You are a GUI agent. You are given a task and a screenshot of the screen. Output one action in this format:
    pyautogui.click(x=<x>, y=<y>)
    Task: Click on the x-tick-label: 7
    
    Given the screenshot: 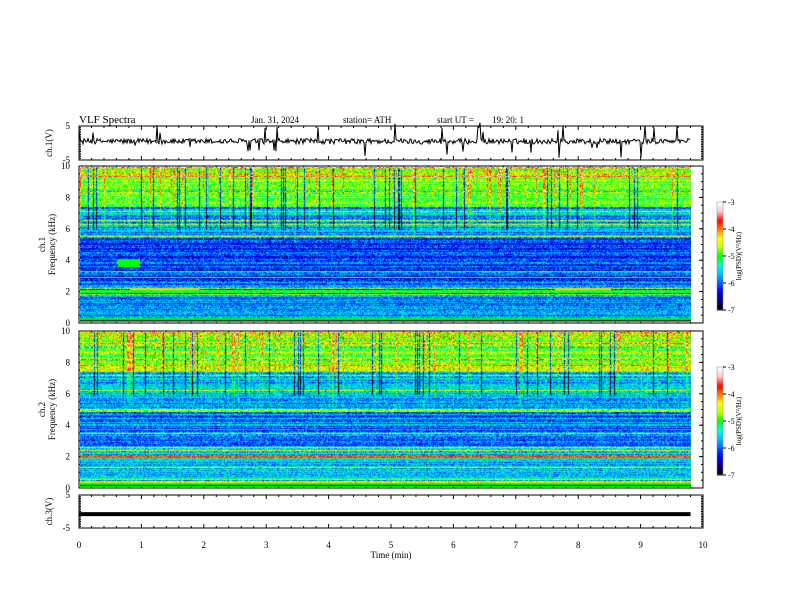 What is the action you would take?
    pyautogui.click(x=516, y=545)
    